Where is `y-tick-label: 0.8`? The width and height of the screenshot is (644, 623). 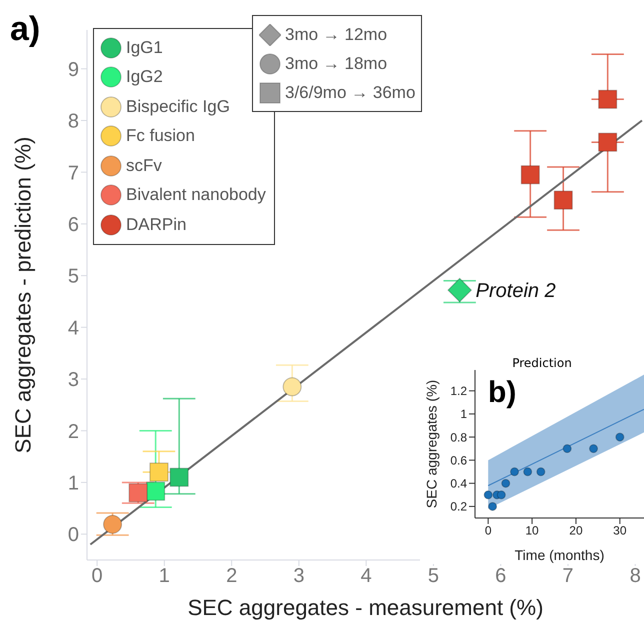 y-tick-label: 0.8 is located at coordinates (459, 437).